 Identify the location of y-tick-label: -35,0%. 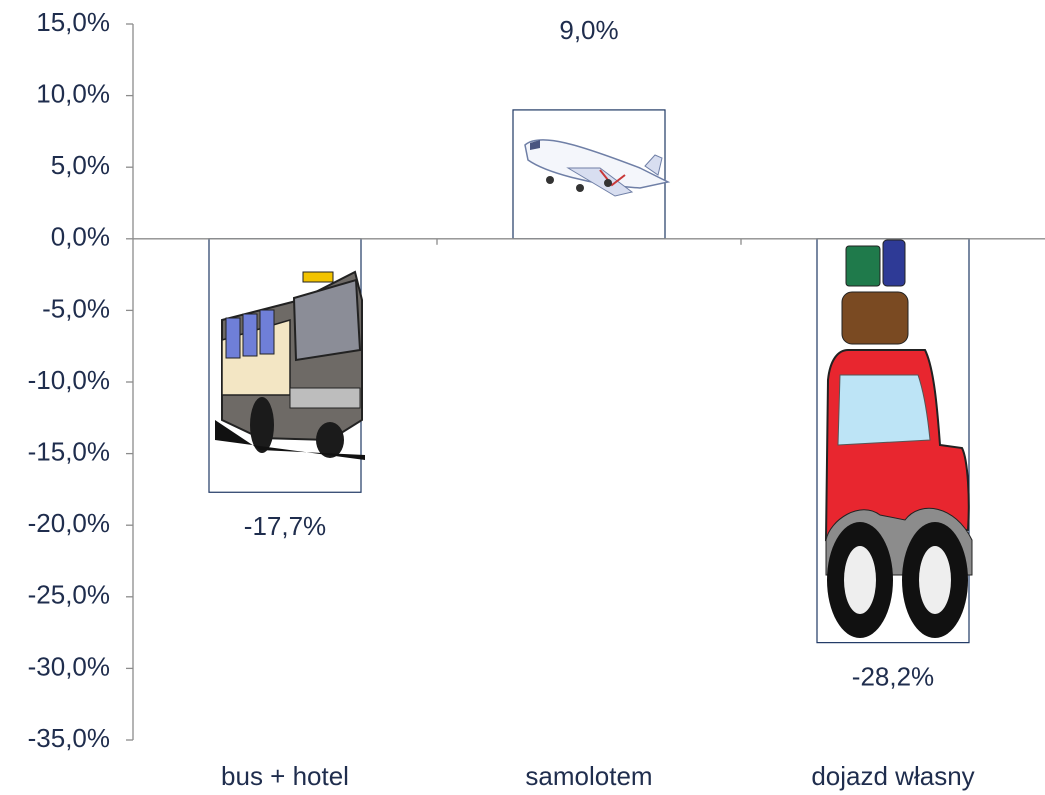
(69, 738).